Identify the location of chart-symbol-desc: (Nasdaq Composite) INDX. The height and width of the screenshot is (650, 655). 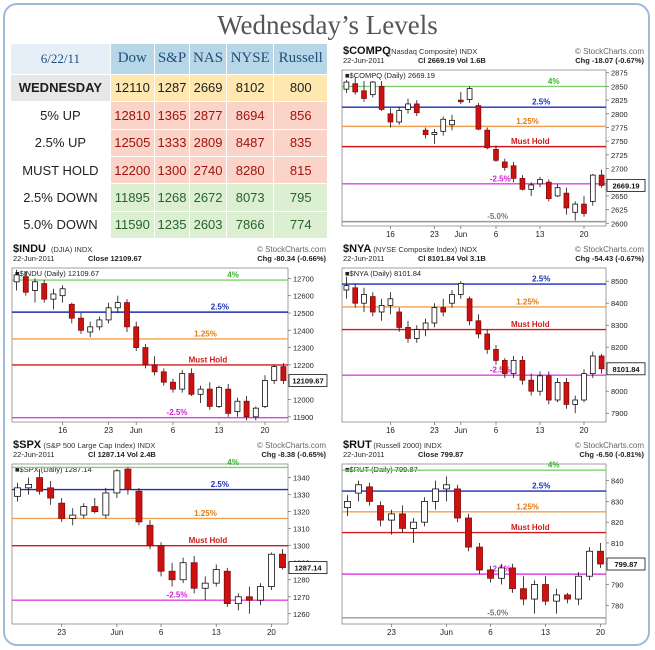
(433, 51).